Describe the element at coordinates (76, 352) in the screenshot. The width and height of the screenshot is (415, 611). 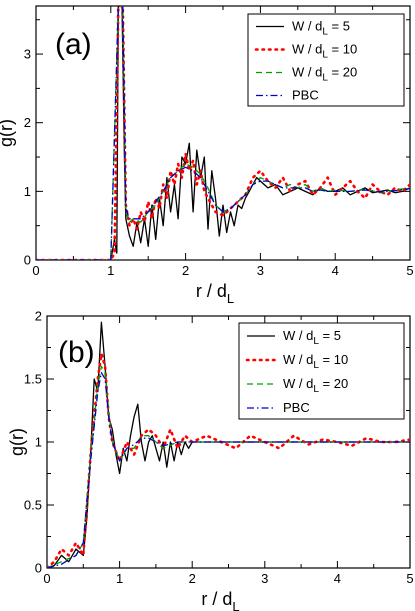
I see `panel-label: (b)` at that location.